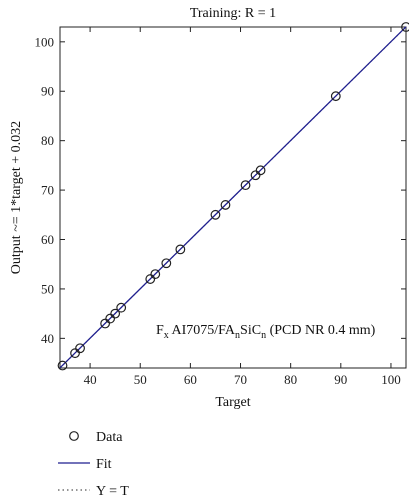 The height and width of the screenshot is (500, 409). Describe the element at coordinates (47, 140) in the screenshot. I see `y-tick-label: 80` at that location.